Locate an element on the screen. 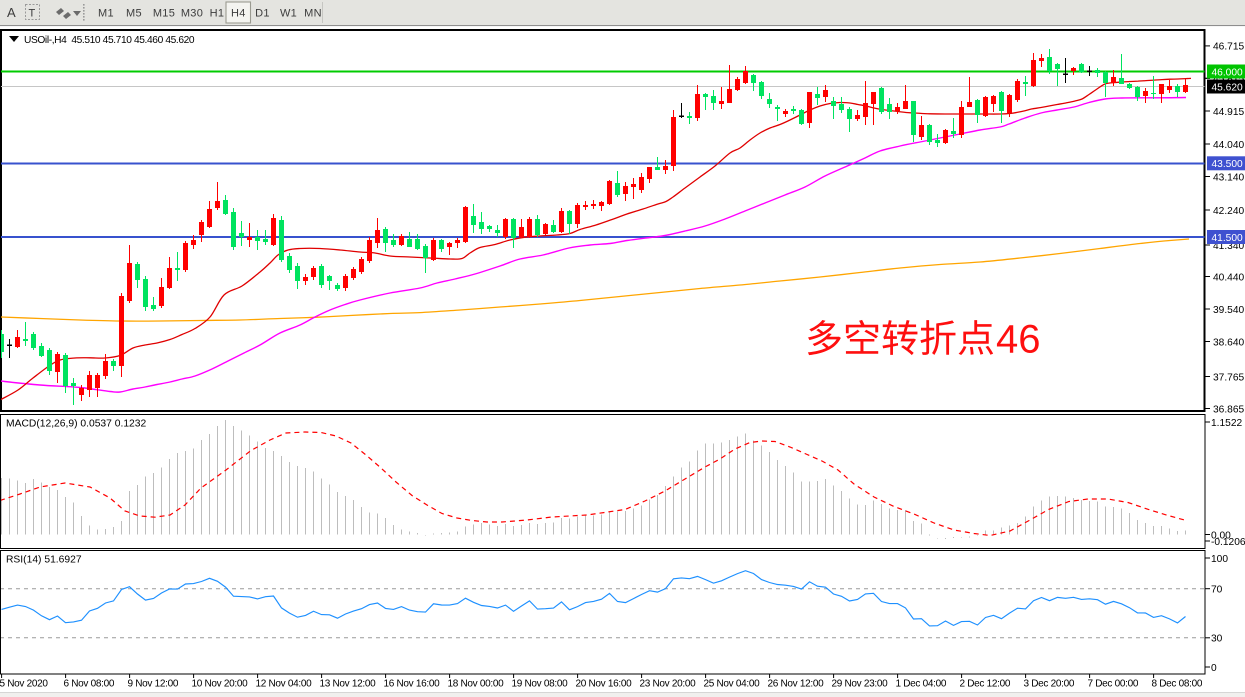 The image size is (1245, 697). svg-text: RSI(14) 51.6927 is located at coordinates (44, 560).